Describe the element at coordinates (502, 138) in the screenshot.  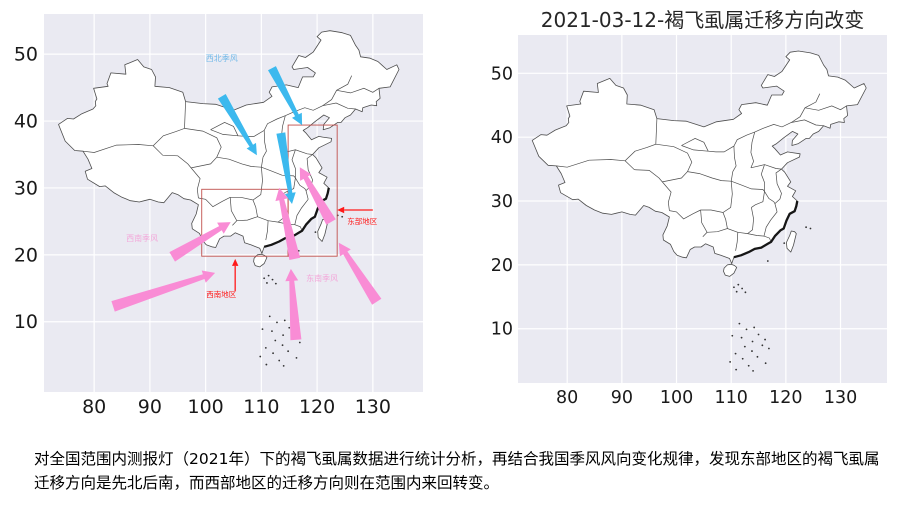
I see `y-tick-label: 40` at that location.